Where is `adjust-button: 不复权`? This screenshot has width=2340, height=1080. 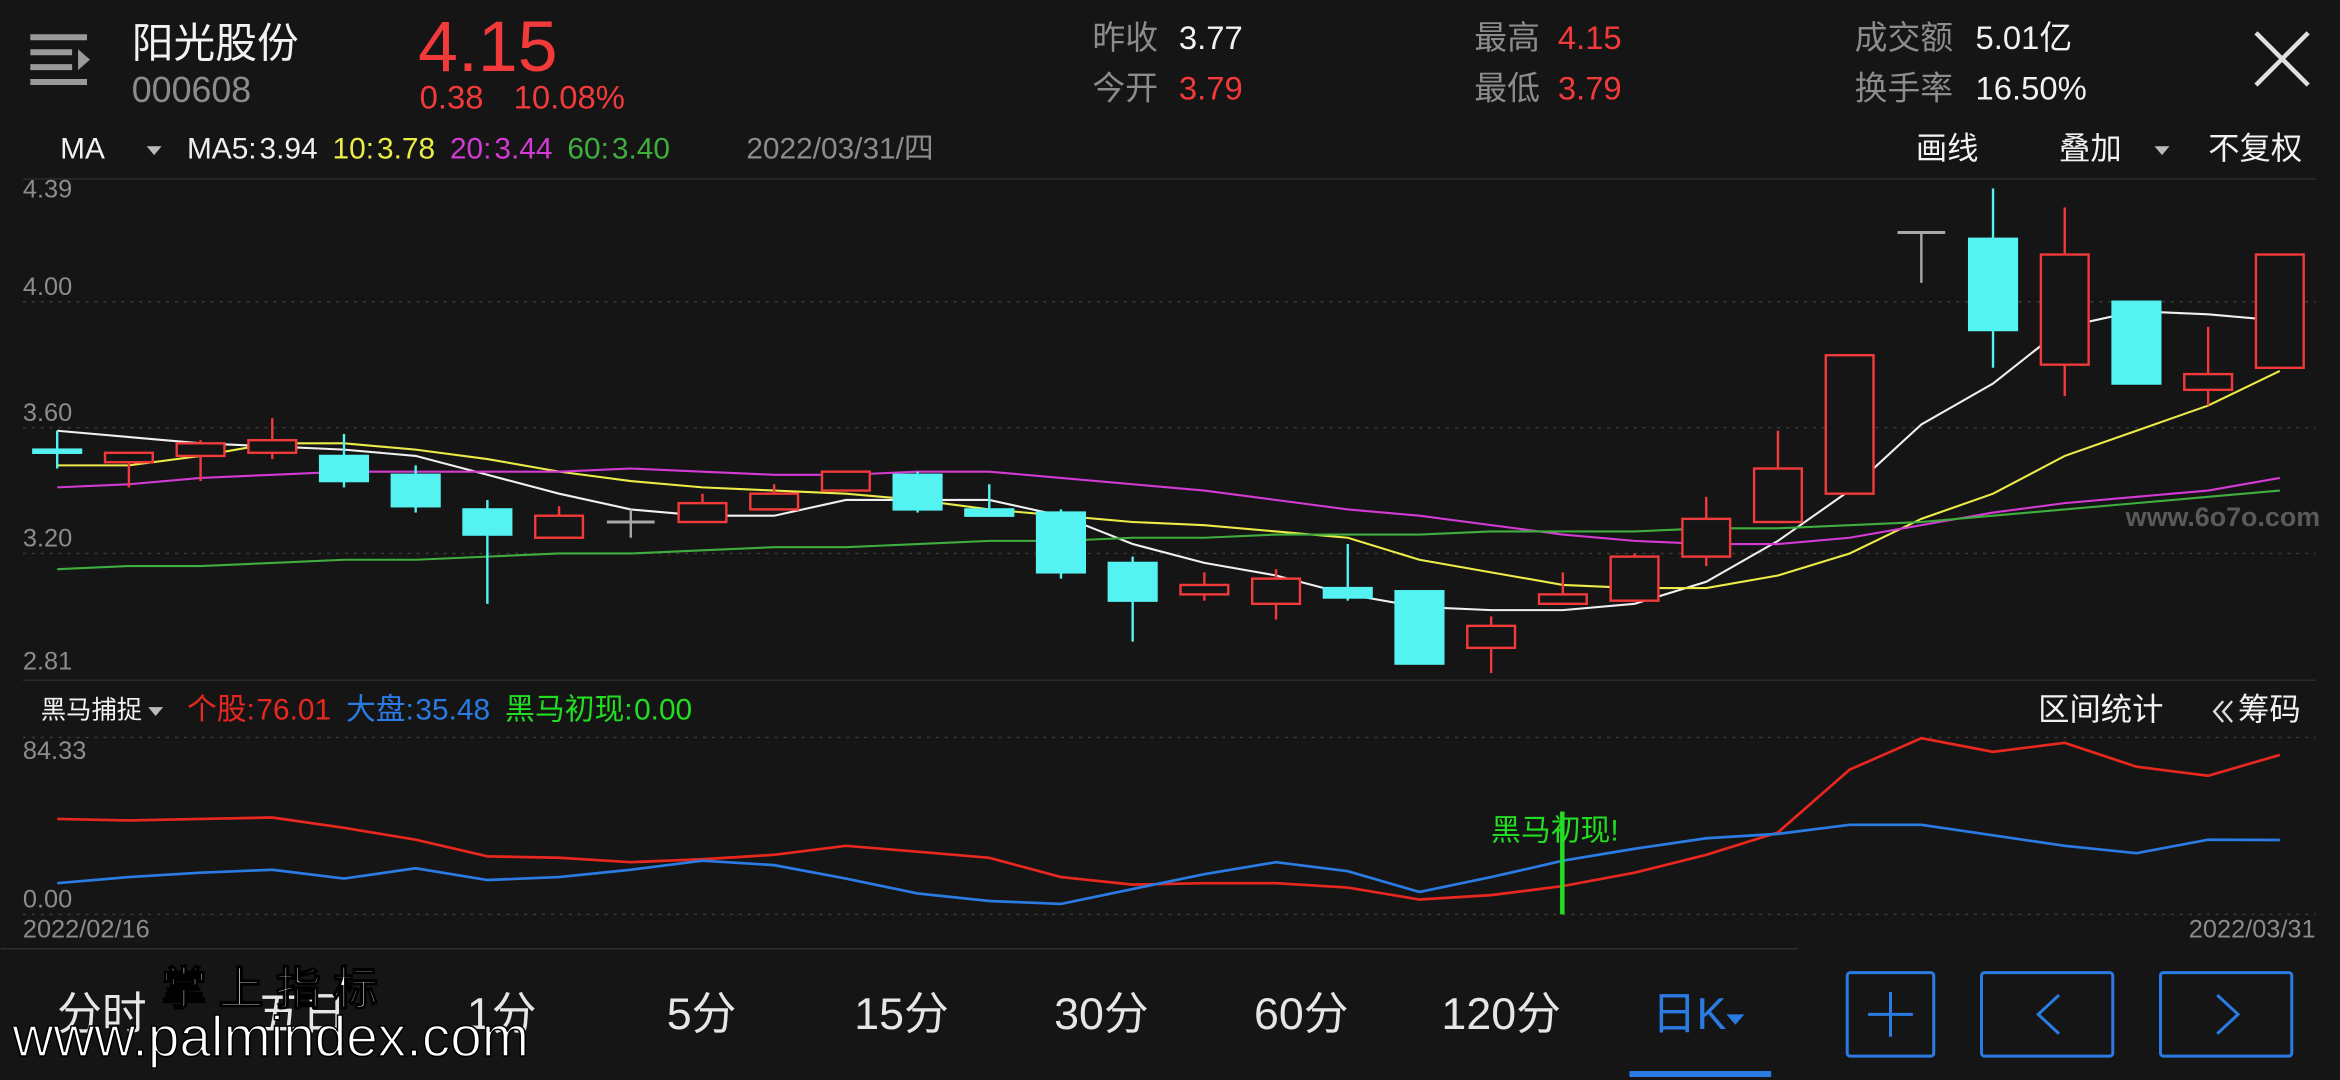 adjust-button: 不复权 is located at coordinates (2255, 148).